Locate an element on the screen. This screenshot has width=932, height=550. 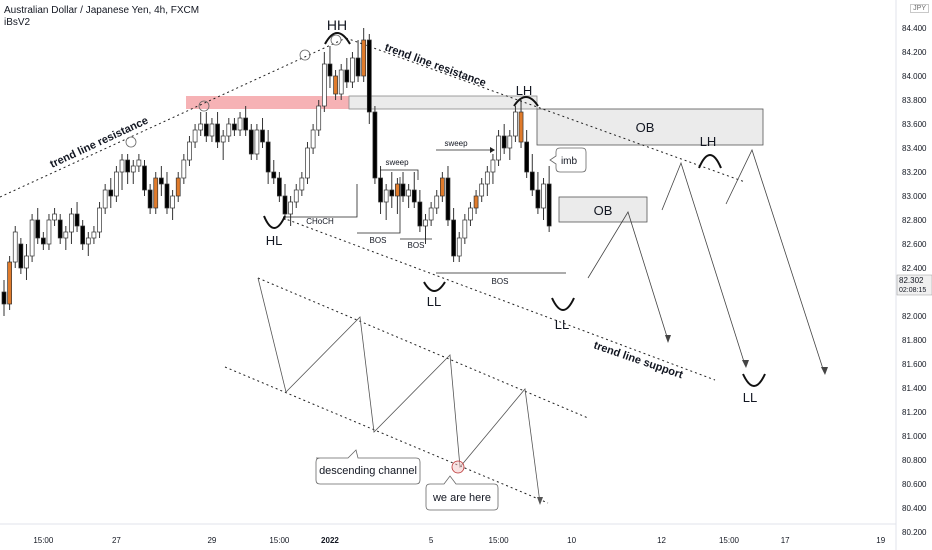
indicator-name: iBsV2 is located at coordinates (17, 22).